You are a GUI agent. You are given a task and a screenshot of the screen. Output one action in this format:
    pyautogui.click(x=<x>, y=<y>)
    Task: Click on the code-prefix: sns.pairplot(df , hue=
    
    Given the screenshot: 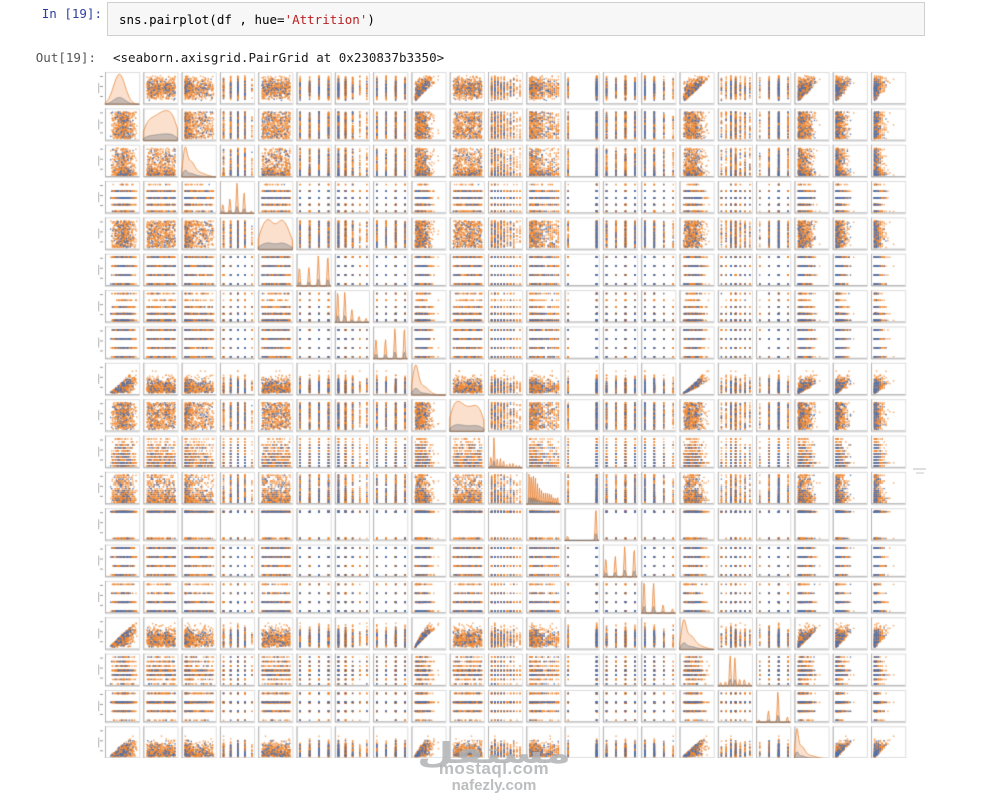 What is the action you would take?
    pyautogui.click(x=202, y=19)
    